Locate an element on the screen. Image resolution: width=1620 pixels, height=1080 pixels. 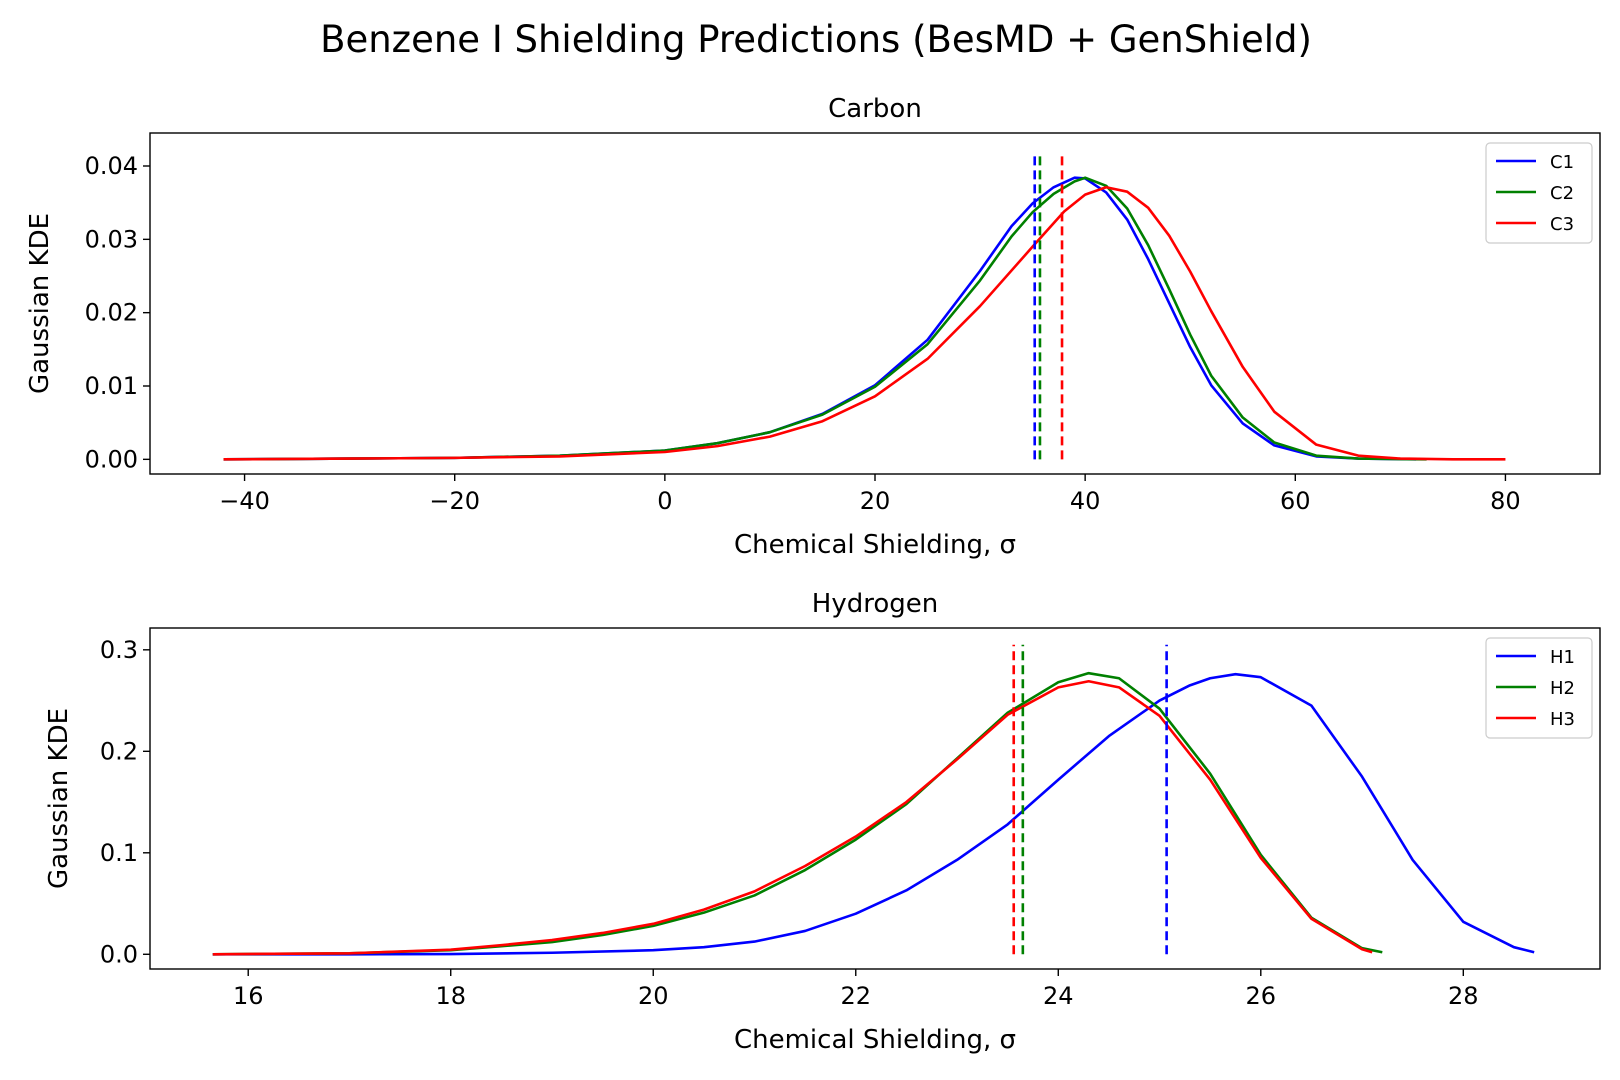
x-tick-label: 22 is located at coordinates (855, 996).